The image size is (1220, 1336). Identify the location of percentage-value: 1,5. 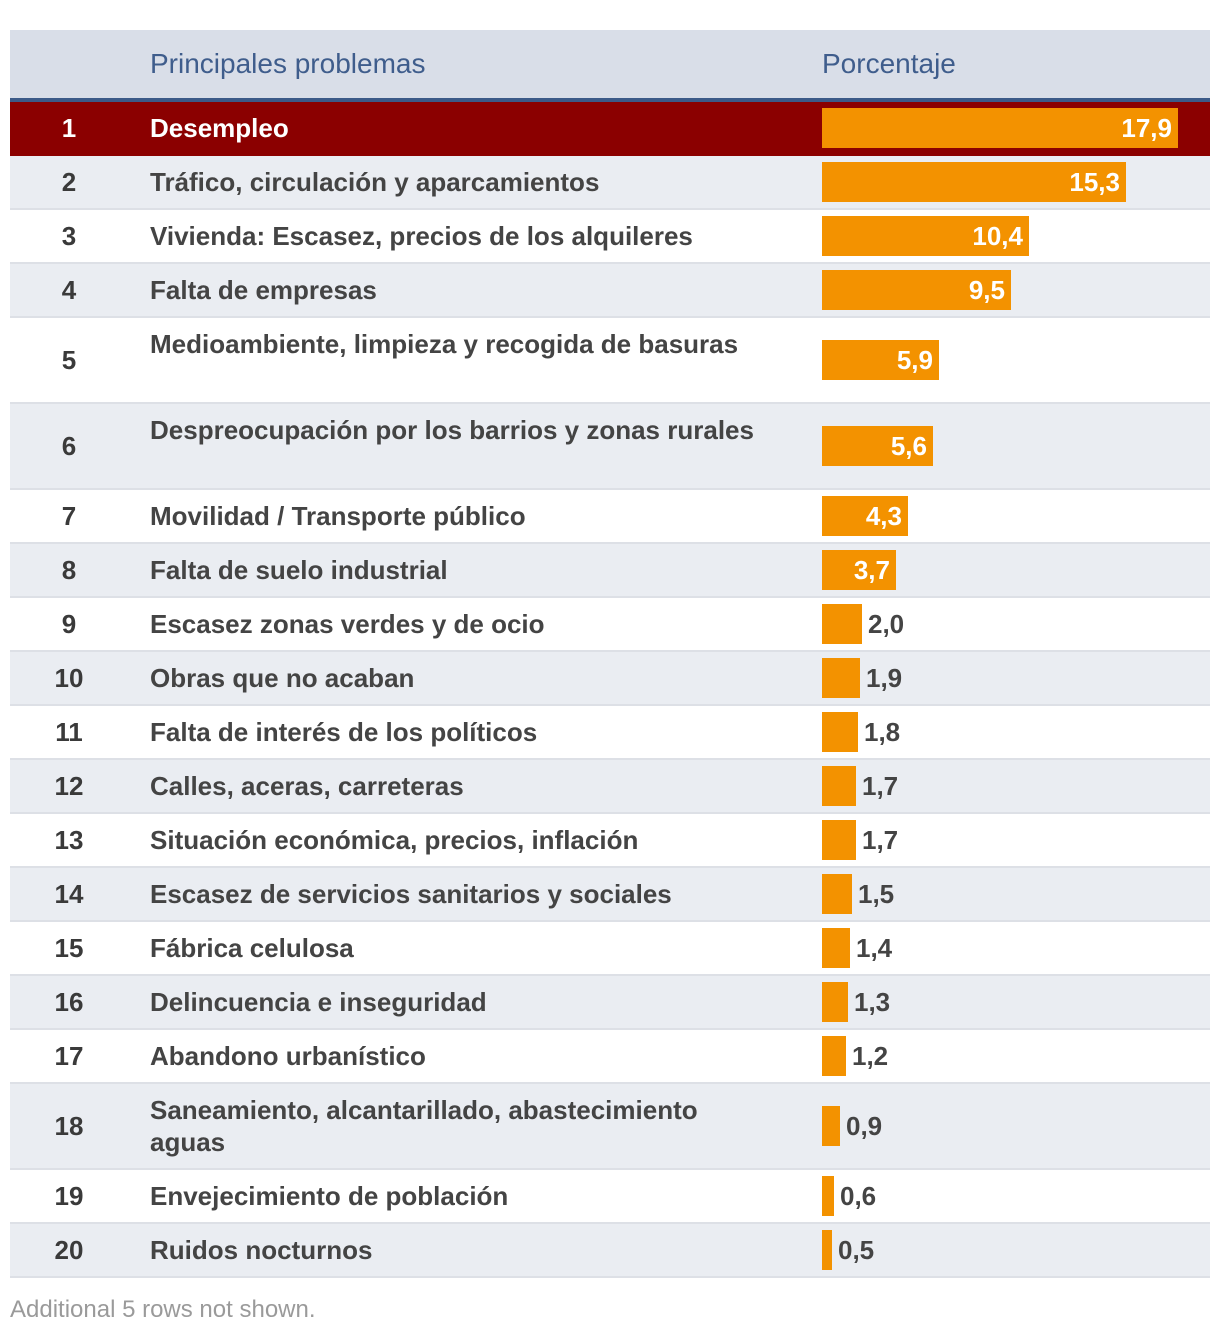
(876, 894).